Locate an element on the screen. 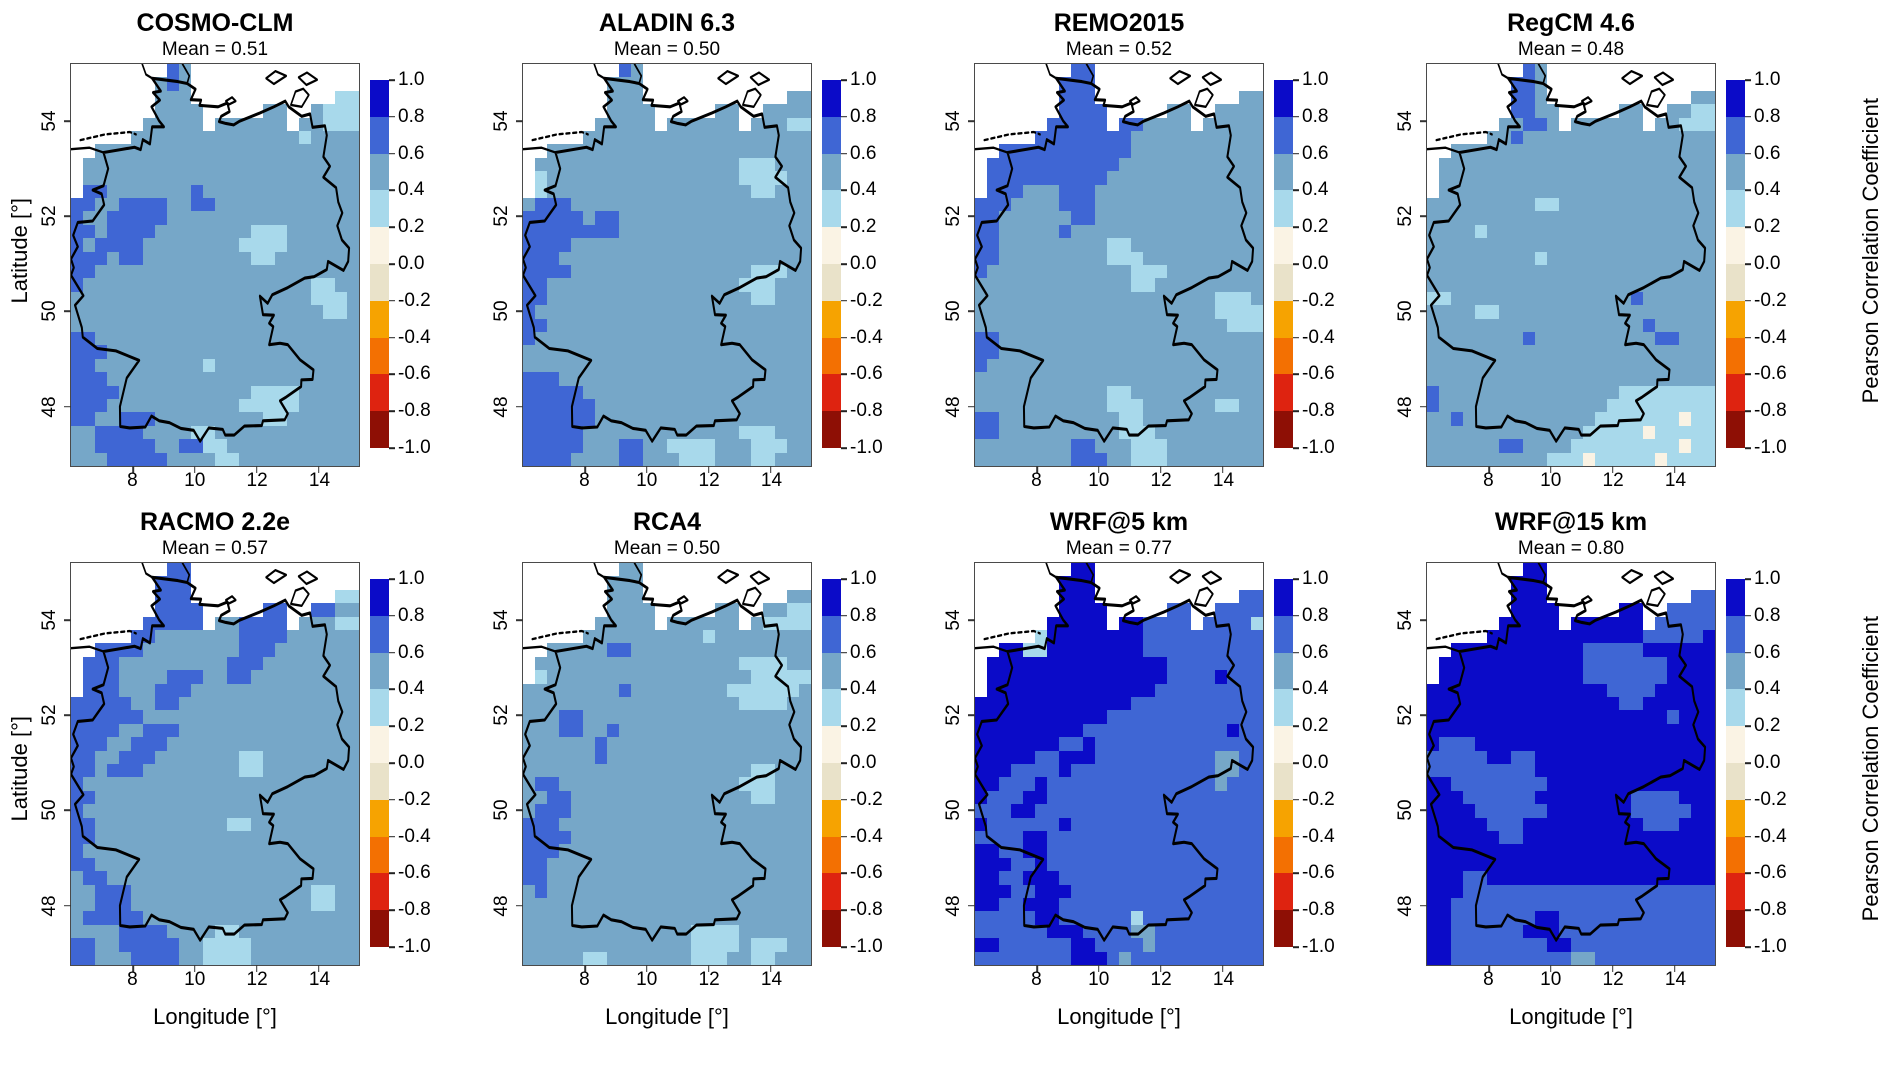 The width and height of the screenshot is (1896, 1075). colorbar-tick-label: -0.4 is located at coordinates (1318, 836).